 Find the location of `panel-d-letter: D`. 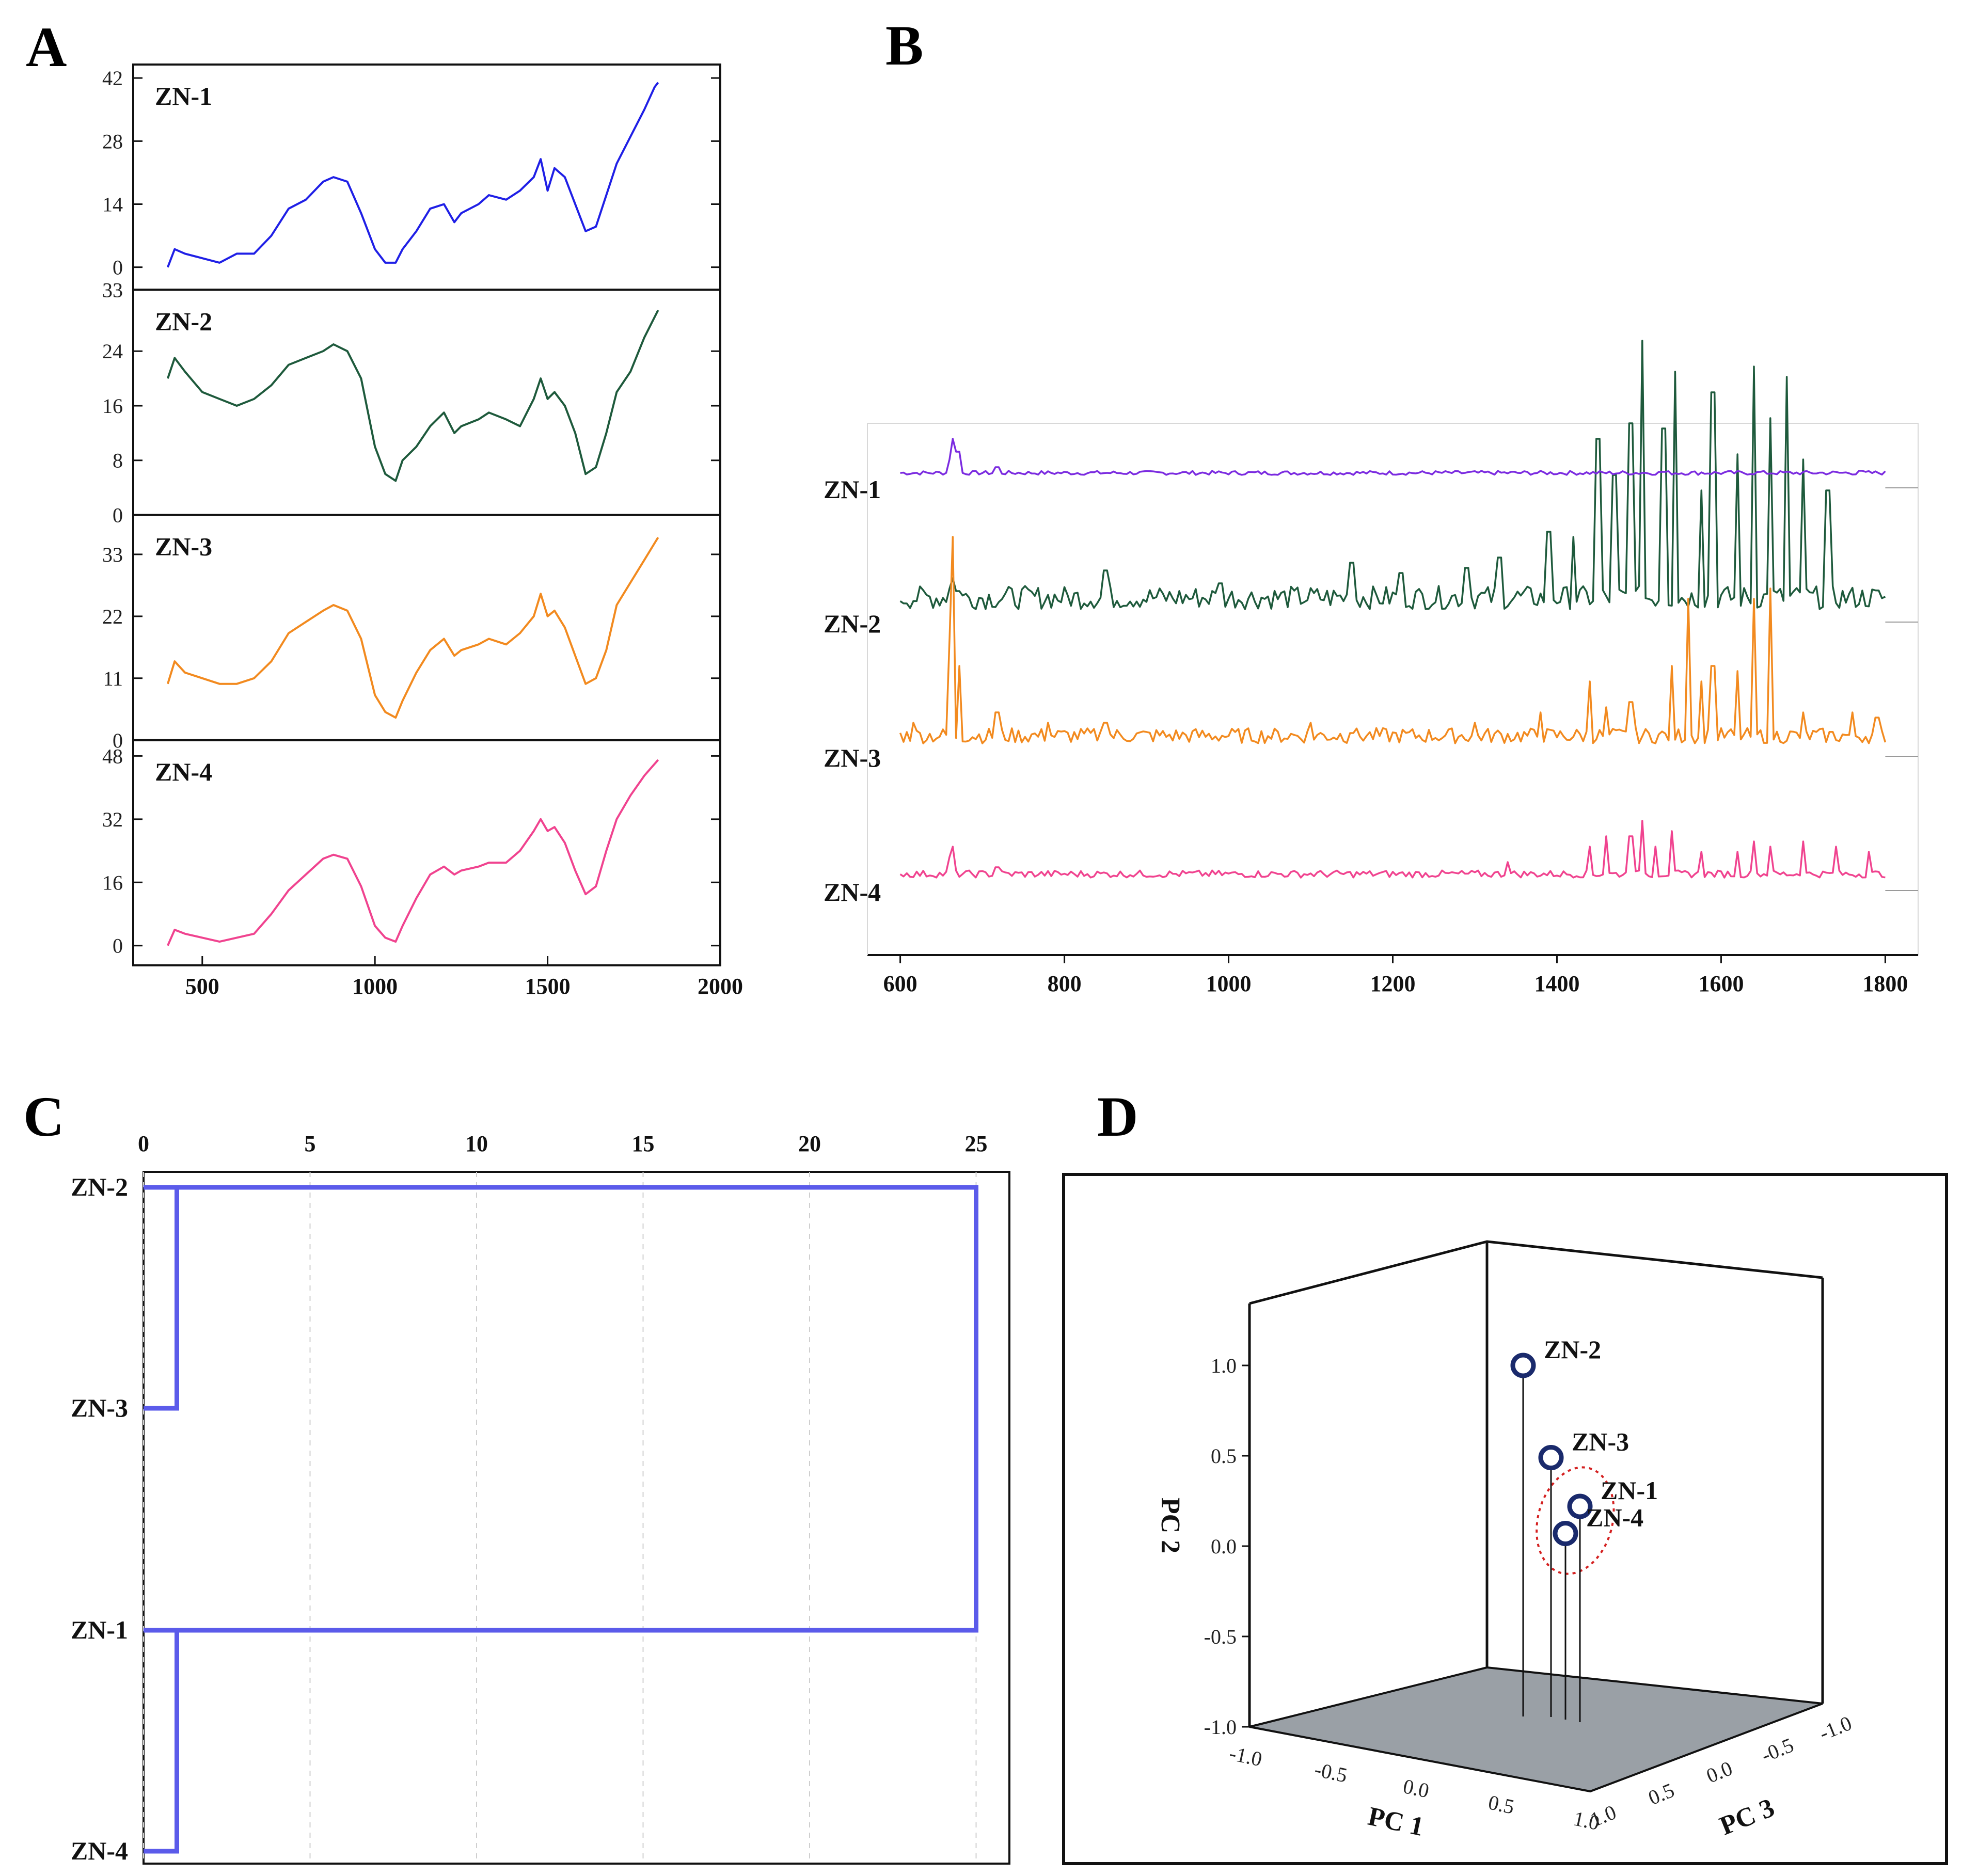

panel-d-letter: D is located at coordinates (1117, 1116).